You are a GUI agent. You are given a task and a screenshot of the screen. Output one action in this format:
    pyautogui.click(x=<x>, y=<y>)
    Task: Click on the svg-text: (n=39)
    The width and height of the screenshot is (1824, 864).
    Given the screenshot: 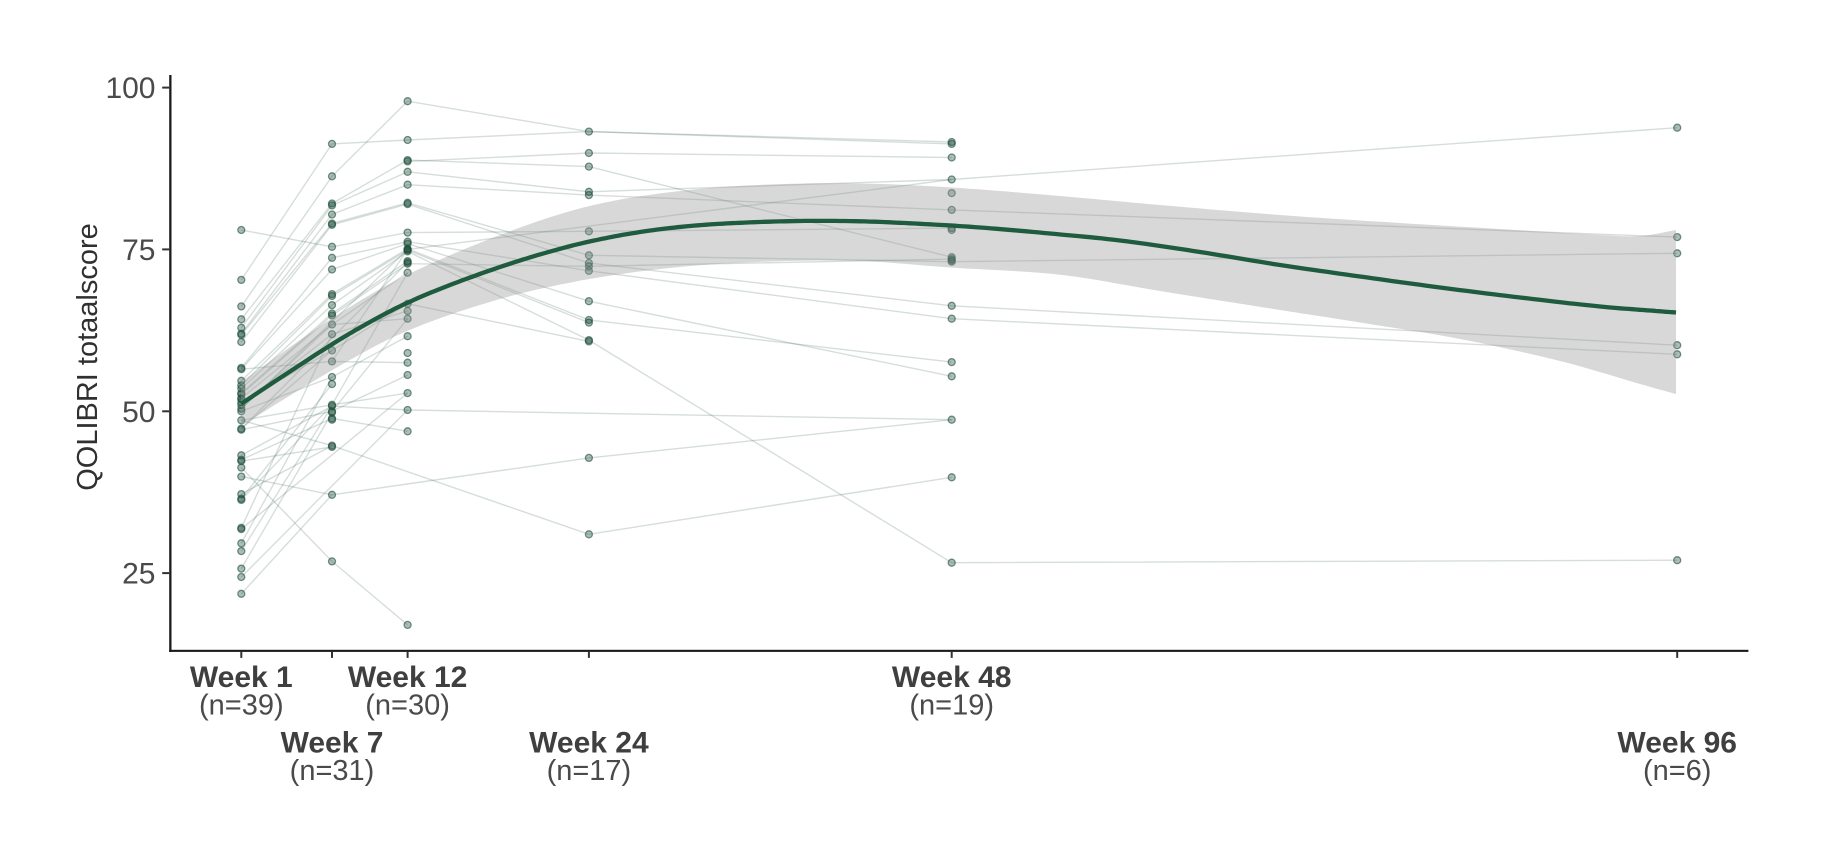 What is the action you would take?
    pyautogui.click(x=241, y=706)
    